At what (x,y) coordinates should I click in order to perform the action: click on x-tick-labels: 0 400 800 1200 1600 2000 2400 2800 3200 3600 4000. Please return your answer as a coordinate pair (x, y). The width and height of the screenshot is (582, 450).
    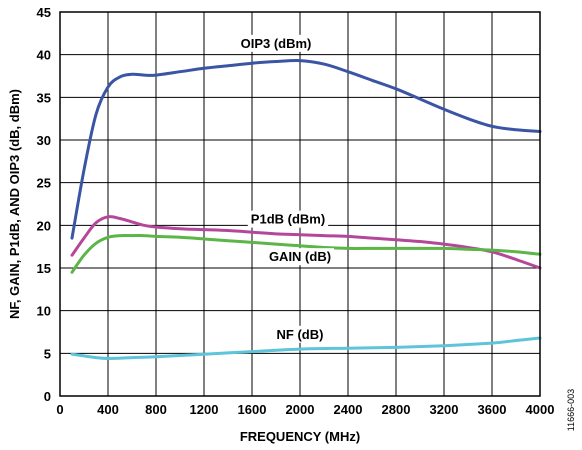
    Looking at the image, I should click on (305, 409).